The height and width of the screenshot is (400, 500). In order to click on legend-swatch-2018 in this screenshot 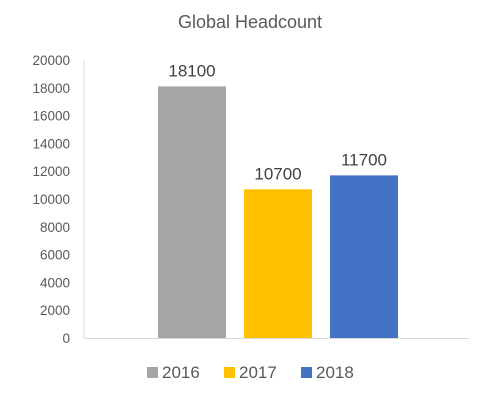, I will do `click(306, 372)`.